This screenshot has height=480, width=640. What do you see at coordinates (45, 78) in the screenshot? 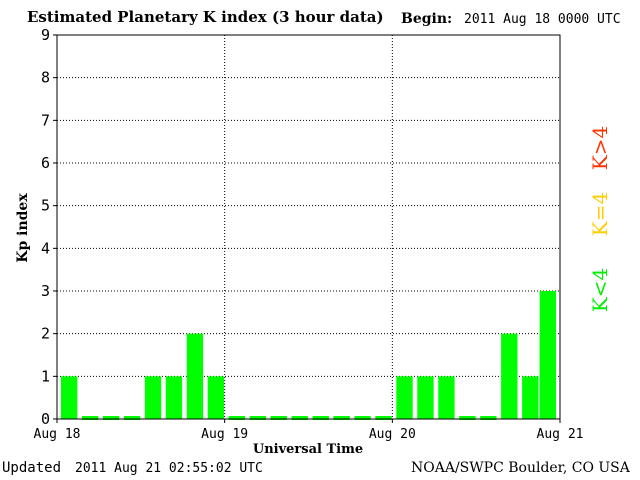
I see `y-tick-label: 8` at bounding box center [45, 78].